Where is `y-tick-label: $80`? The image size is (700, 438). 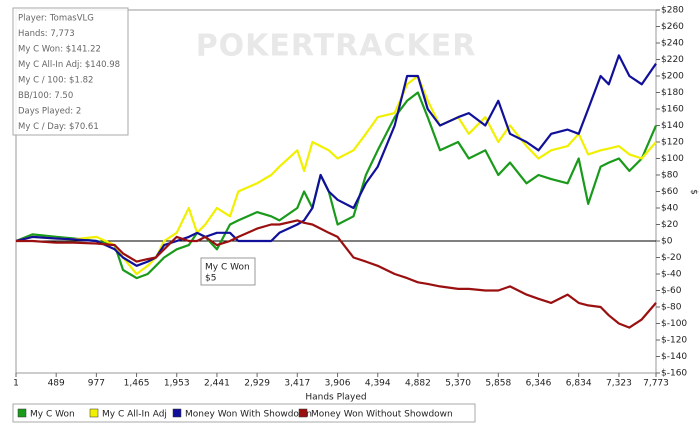
y-tick-label: $80 is located at coordinates (669, 176).